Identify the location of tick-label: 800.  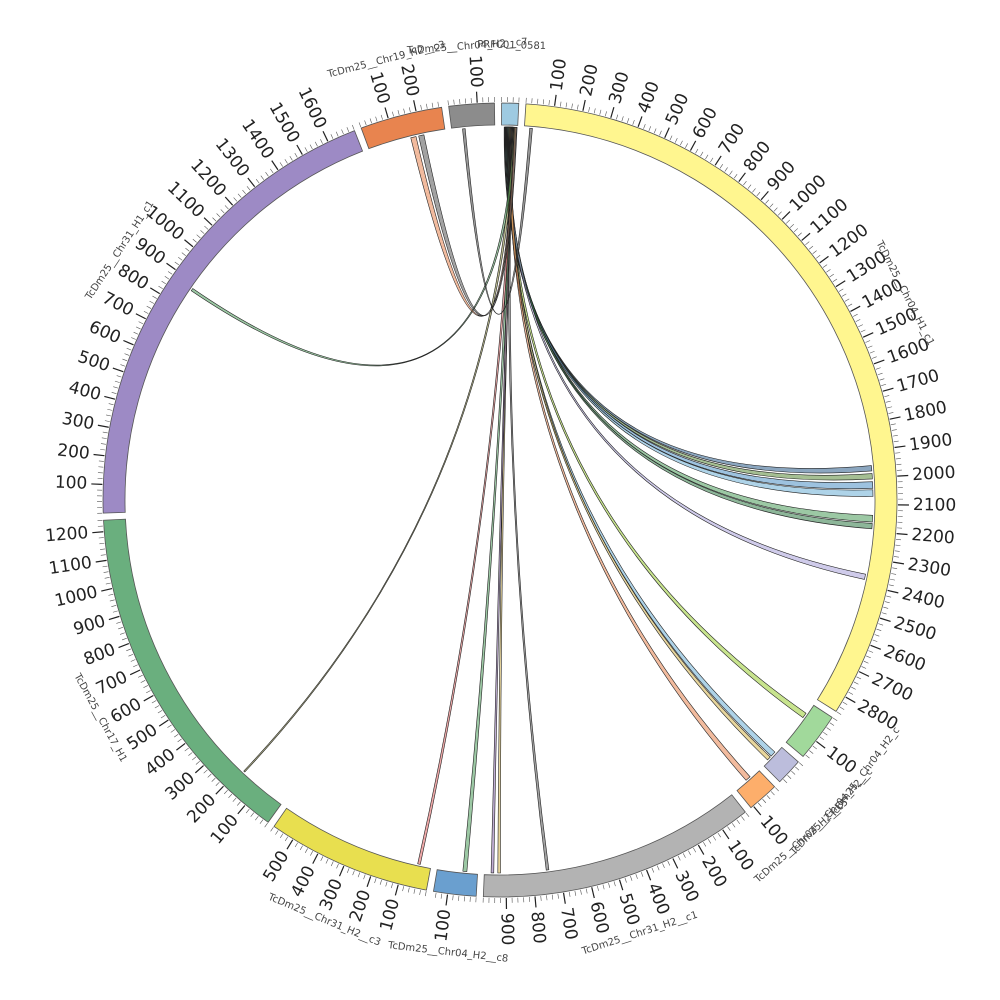
(537, 928).